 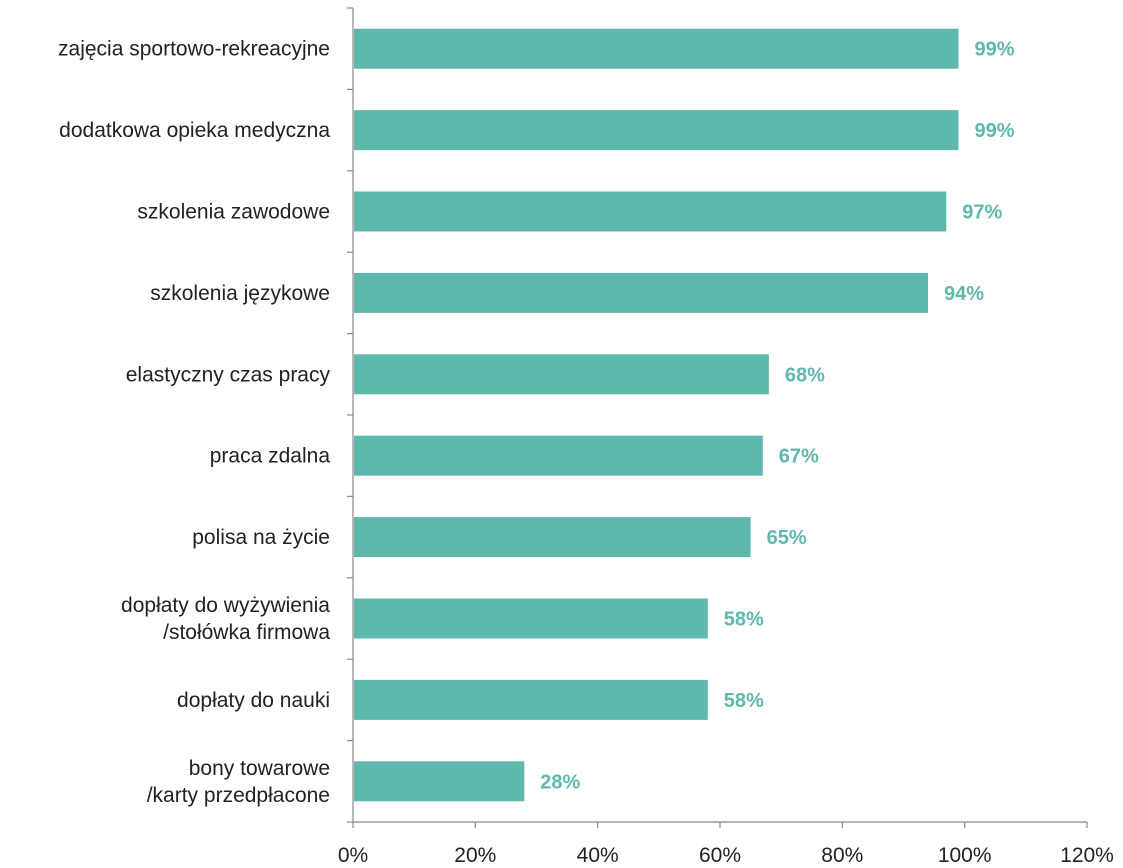 I want to click on category-label: zajęcia sportowo-rekreacyjne, so click(x=194, y=49).